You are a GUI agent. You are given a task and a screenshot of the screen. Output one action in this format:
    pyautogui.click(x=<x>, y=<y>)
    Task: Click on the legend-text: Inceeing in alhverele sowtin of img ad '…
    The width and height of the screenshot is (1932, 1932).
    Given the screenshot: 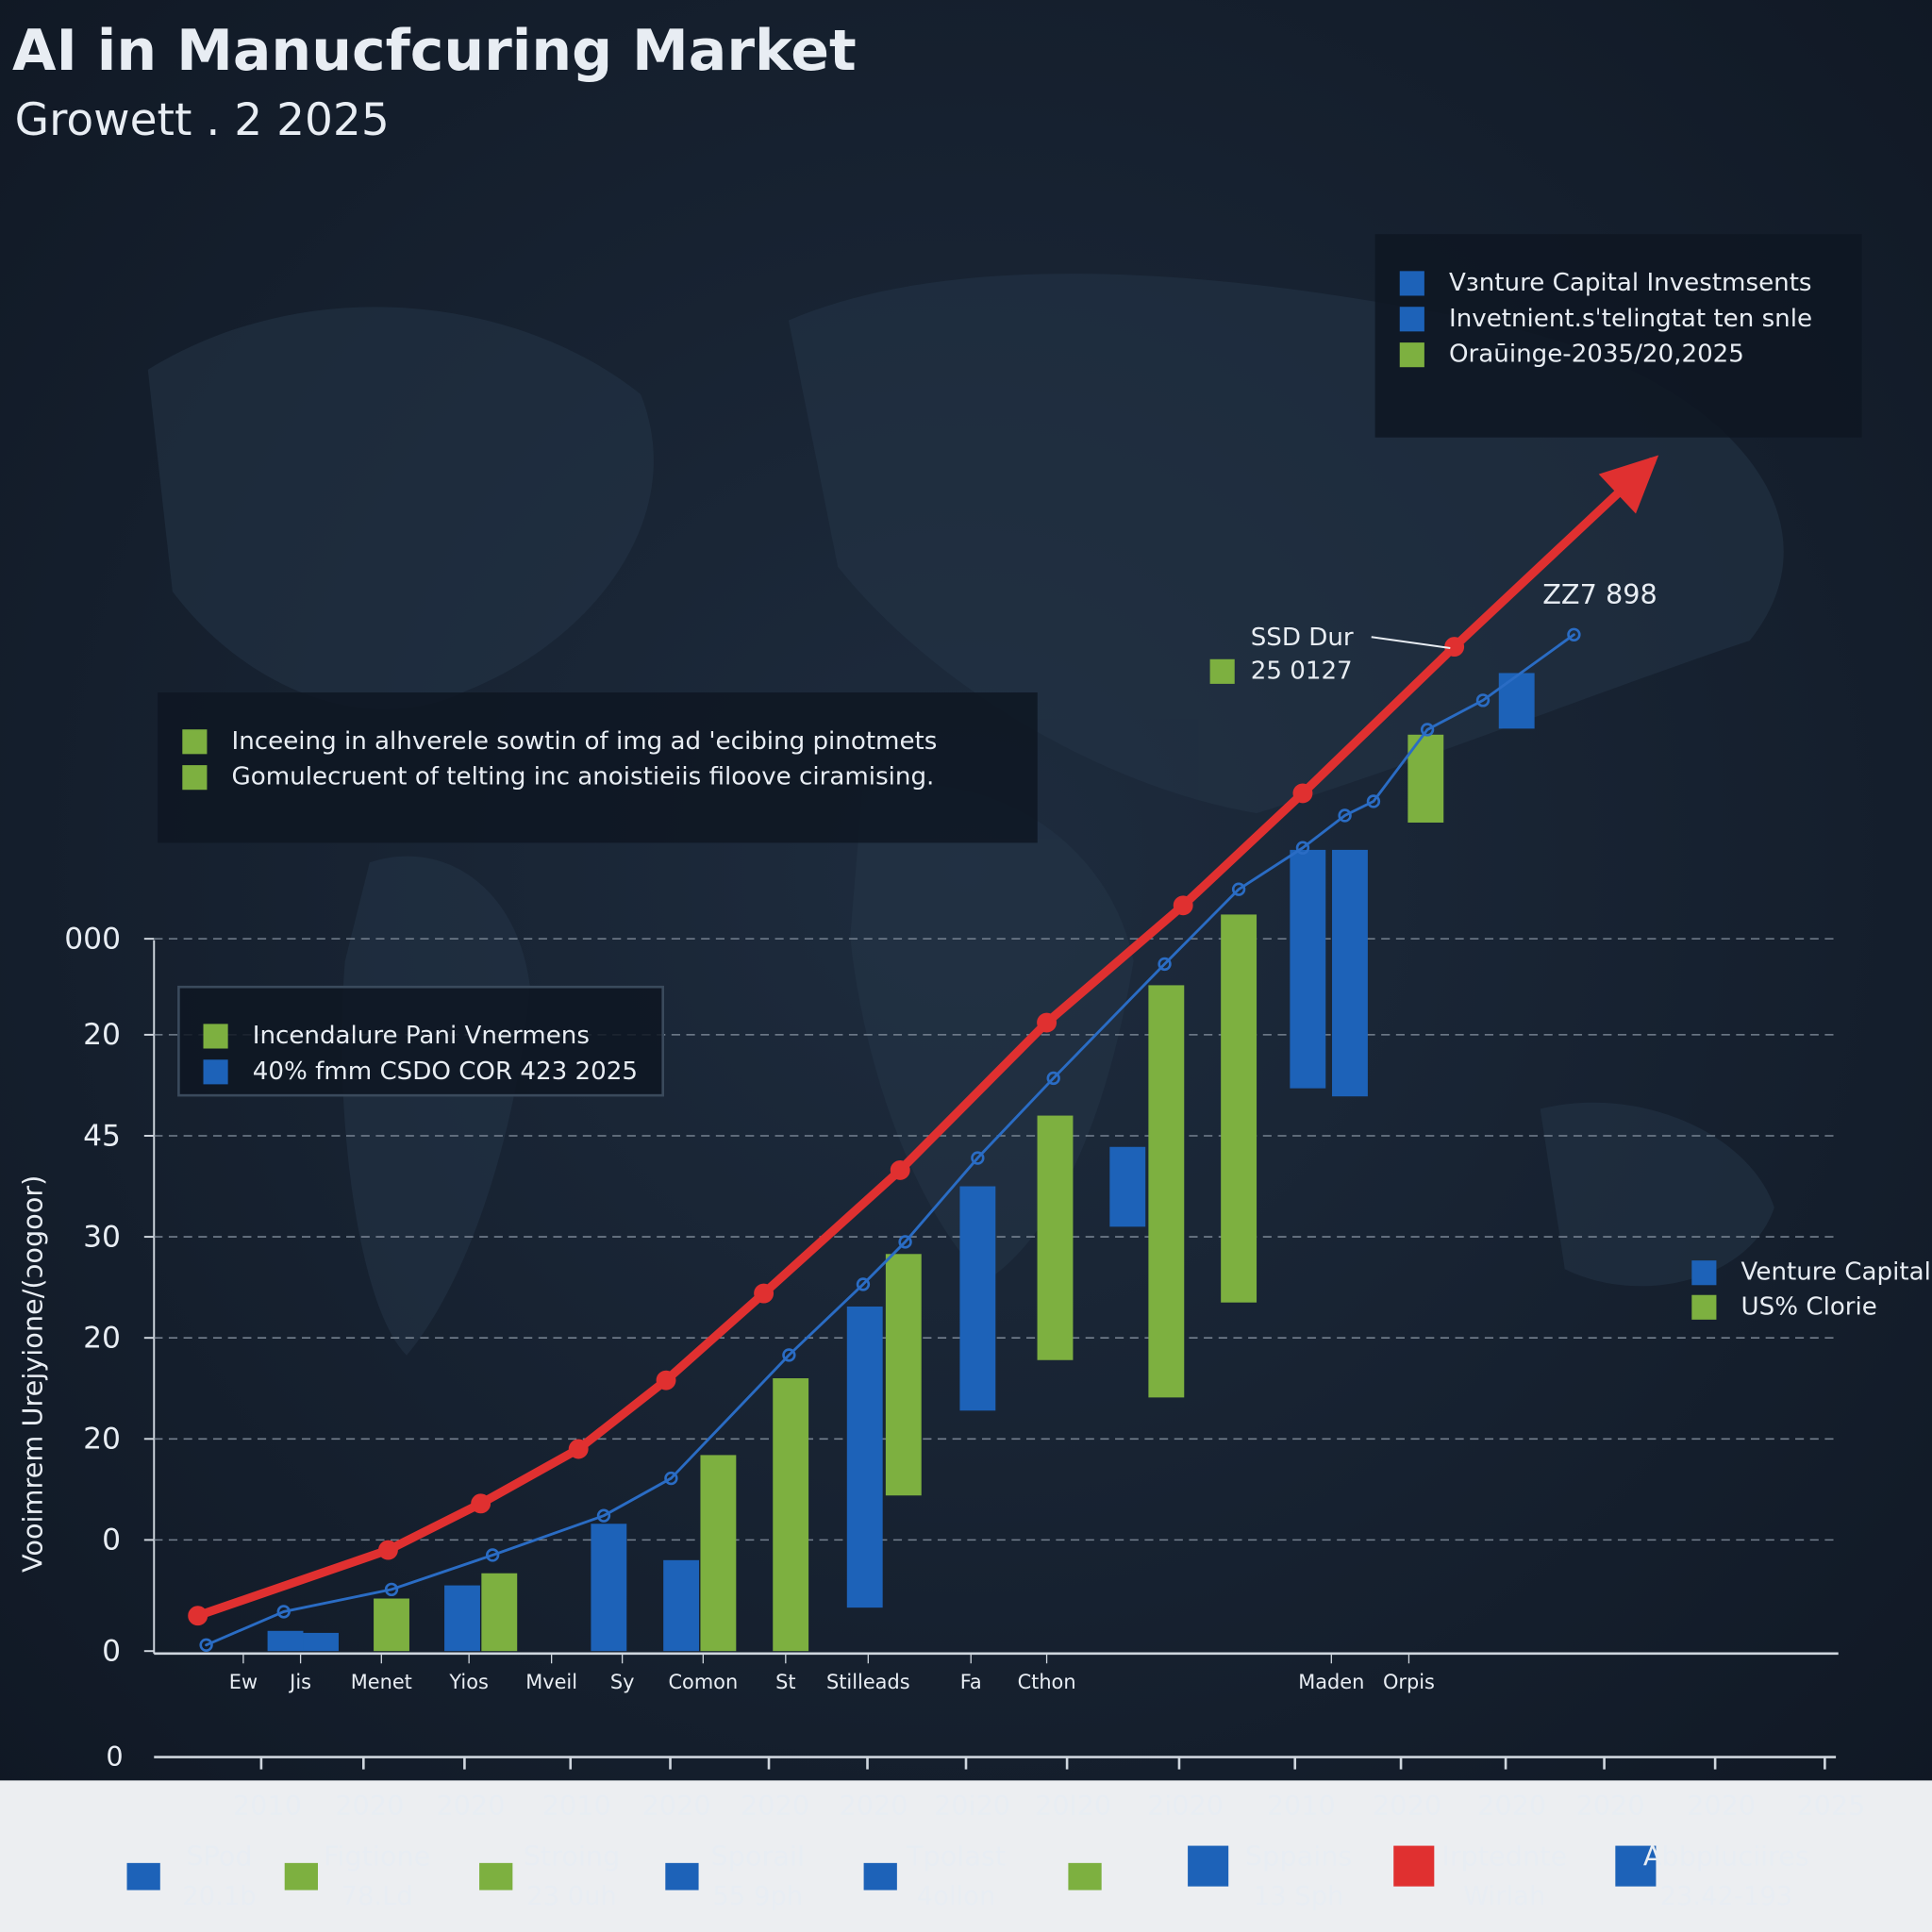 What is the action you would take?
    pyautogui.click(x=585, y=741)
    